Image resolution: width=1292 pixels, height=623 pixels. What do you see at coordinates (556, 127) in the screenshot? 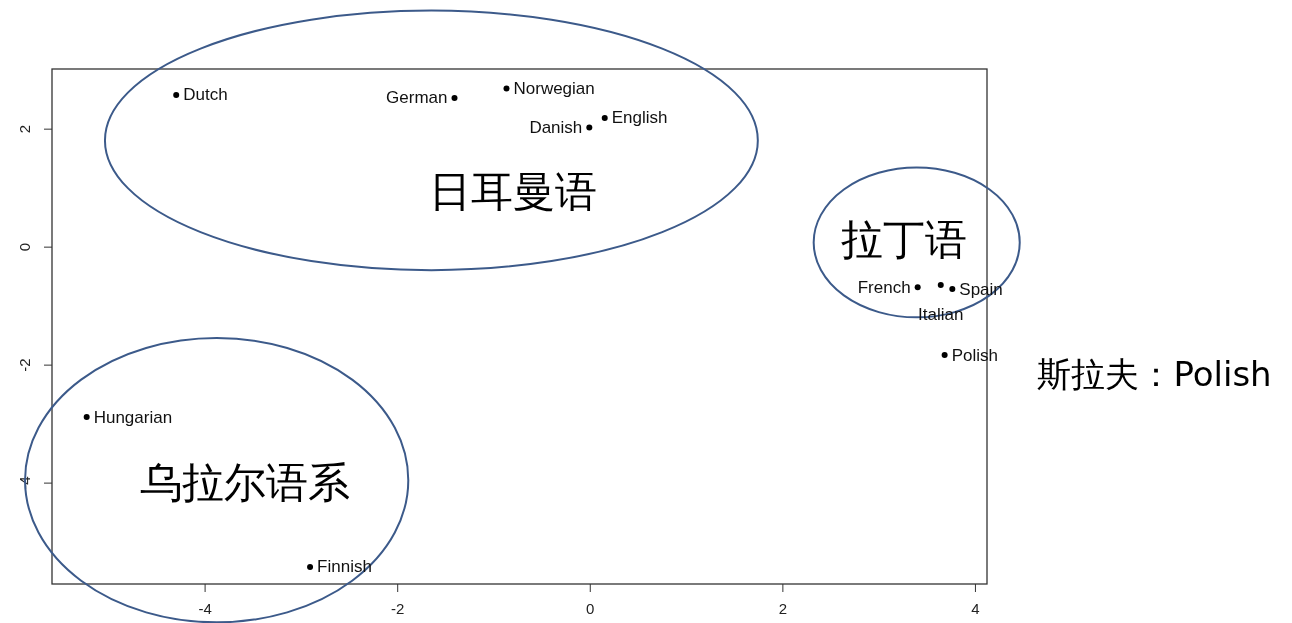
I see `data-label: Danish` at bounding box center [556, 127].